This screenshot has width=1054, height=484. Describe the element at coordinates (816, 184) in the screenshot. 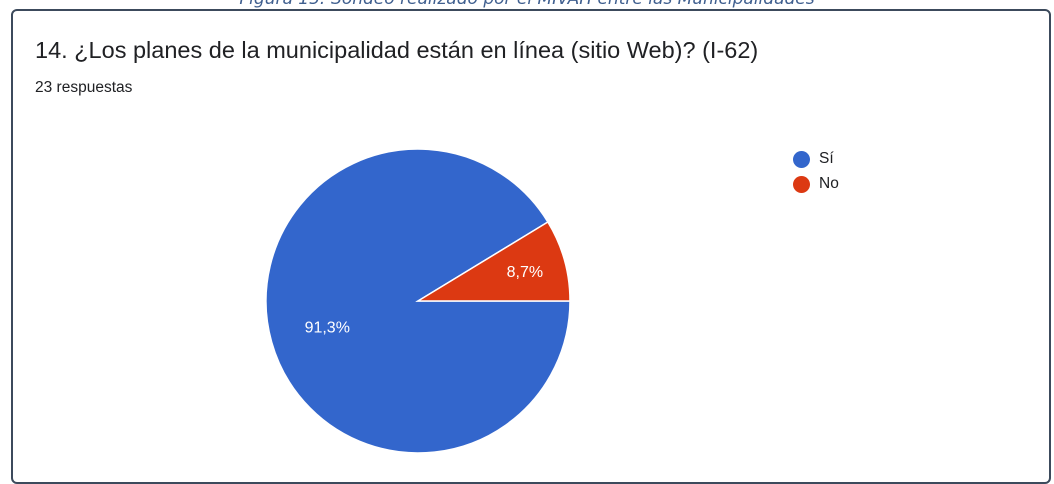

I see `legend-item-no: No` at that location.